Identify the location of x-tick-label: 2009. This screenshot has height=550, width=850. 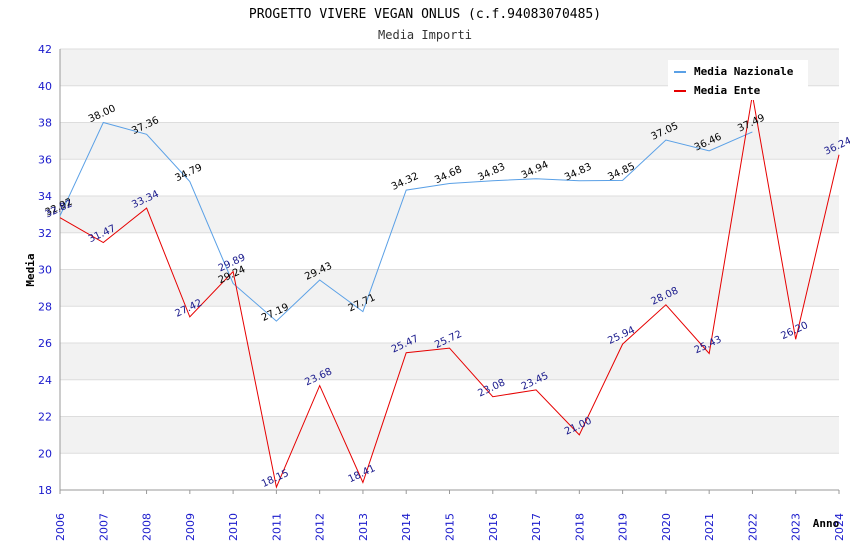
(190, 527).